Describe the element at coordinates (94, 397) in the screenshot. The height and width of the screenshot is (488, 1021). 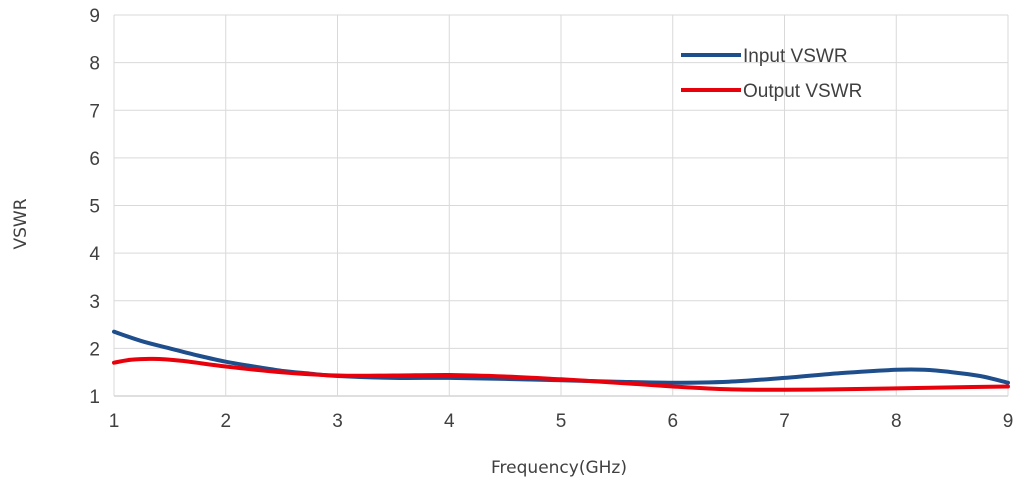
I see `y-tick-label: 1` at that location.